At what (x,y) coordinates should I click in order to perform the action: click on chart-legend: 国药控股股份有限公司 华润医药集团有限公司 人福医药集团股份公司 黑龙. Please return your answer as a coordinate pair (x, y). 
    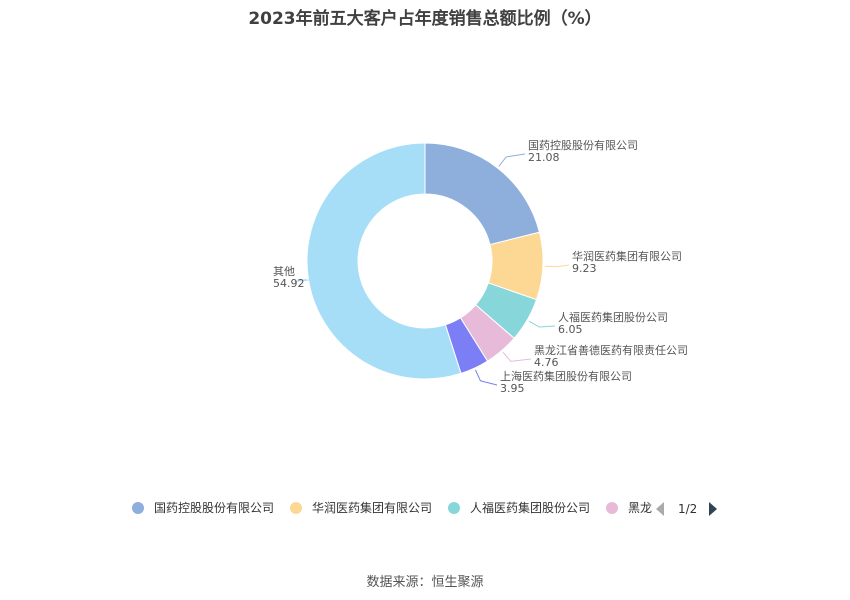
    Looking at the image, I should click on (392, 509).